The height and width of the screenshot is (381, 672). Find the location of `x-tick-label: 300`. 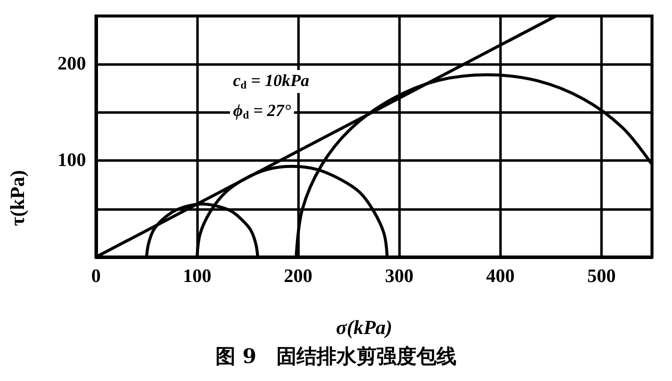

x-tick-label: 300 is located at coordinates (399, 276).